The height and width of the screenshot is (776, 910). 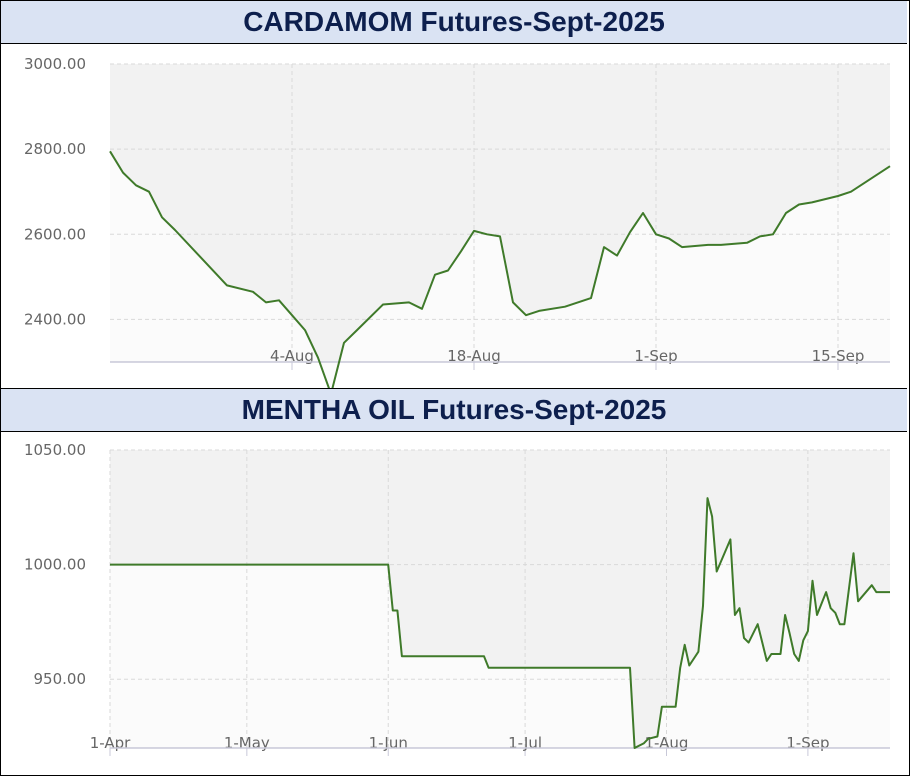 I want to click on x-tick-label: 1-Jul, so click(x=525, y=743).